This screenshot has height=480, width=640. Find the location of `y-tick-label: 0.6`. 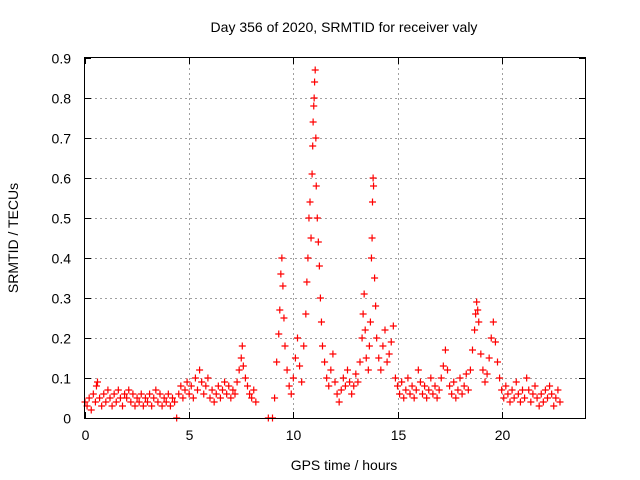

y-tick-label: 0.6 is located at coordinates (62, 179).